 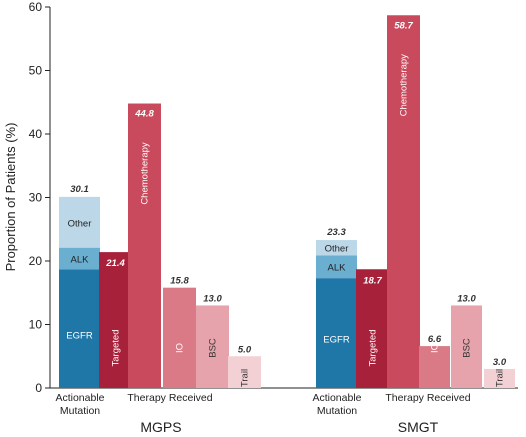 What do you see at coordinates (36, 71) in the screenshot?
I see `y-tick-label: 50` at bounding box center [36, 71].